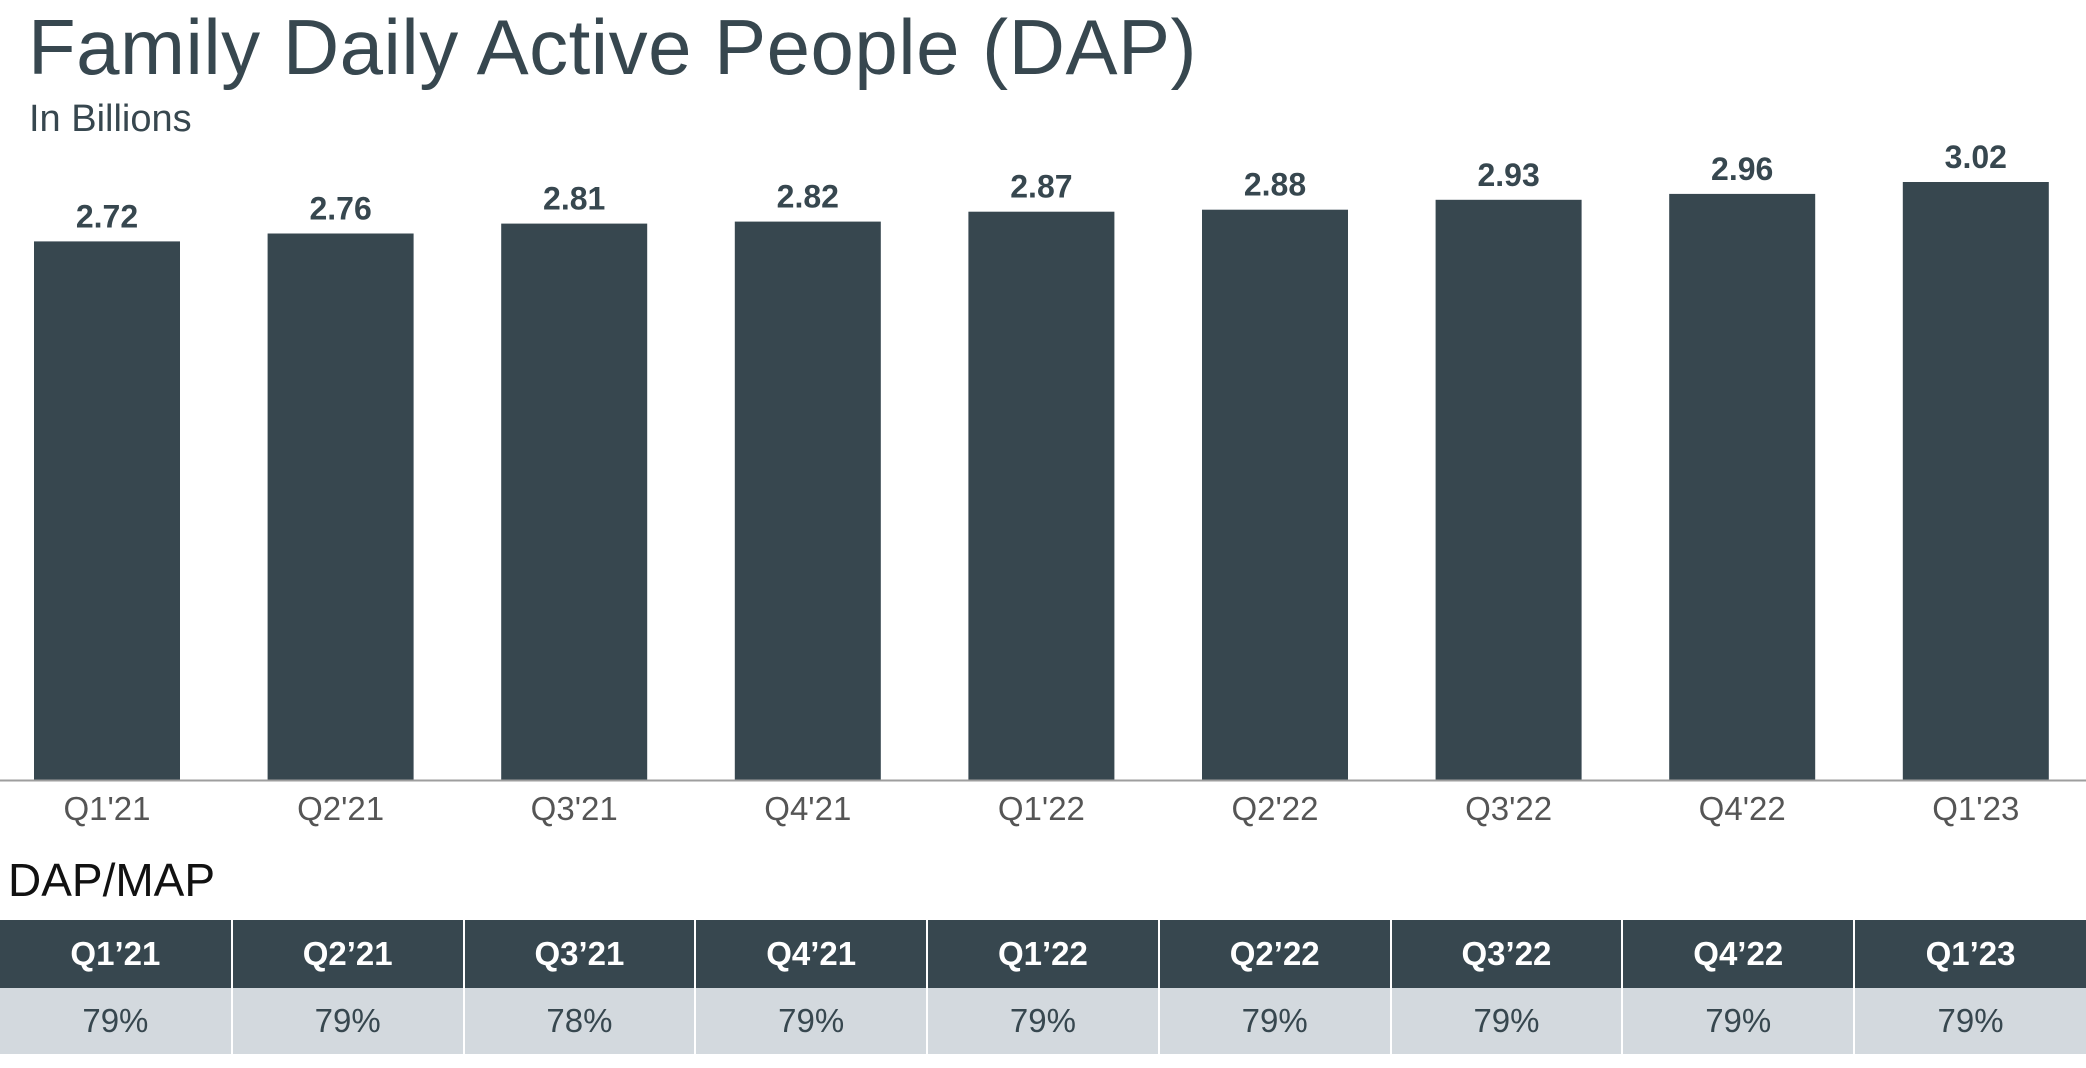 The height and width of the screenshot is (1068, 2086). I want to click on x-tick-label: Q1'23, so click(1975, 808).